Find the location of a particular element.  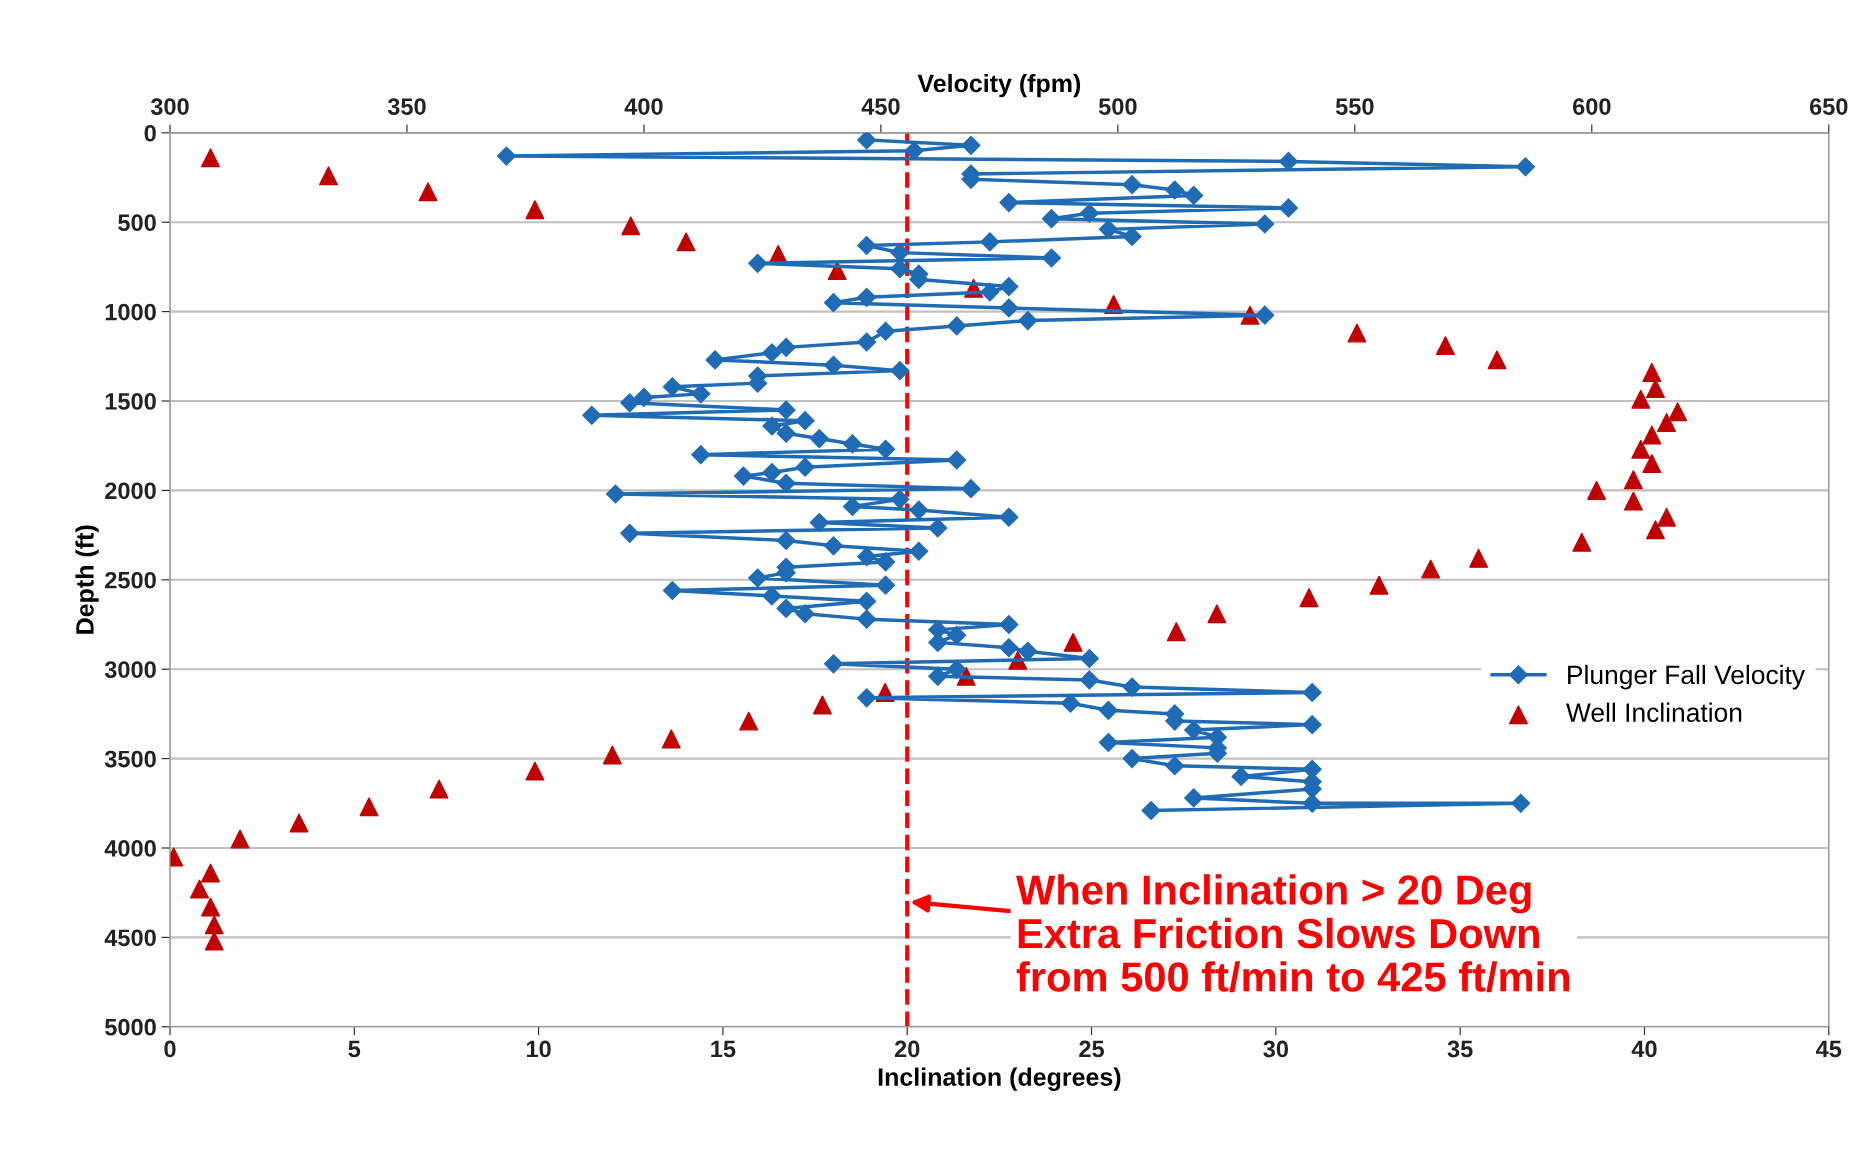

x-axis-title: Inclination (degrees) is located at coordinates (999, 1079).